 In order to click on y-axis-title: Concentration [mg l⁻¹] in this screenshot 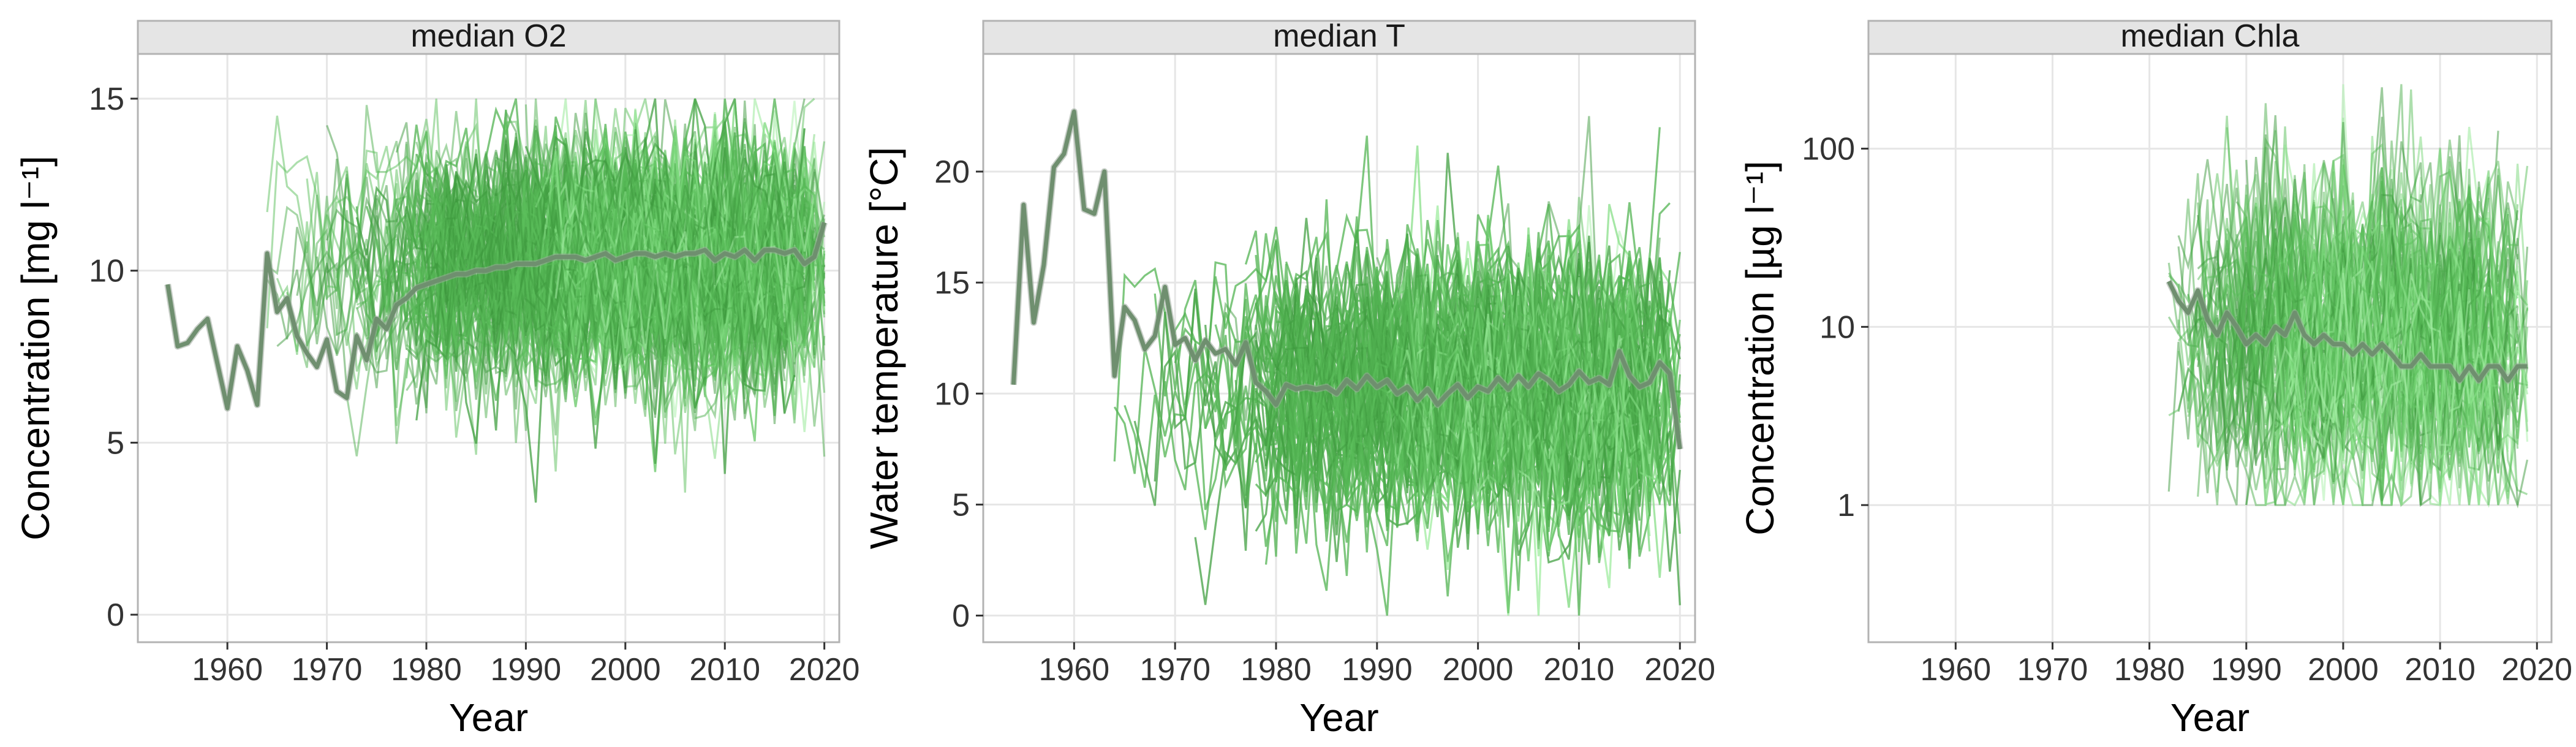, I will do `click(35, 348)`.